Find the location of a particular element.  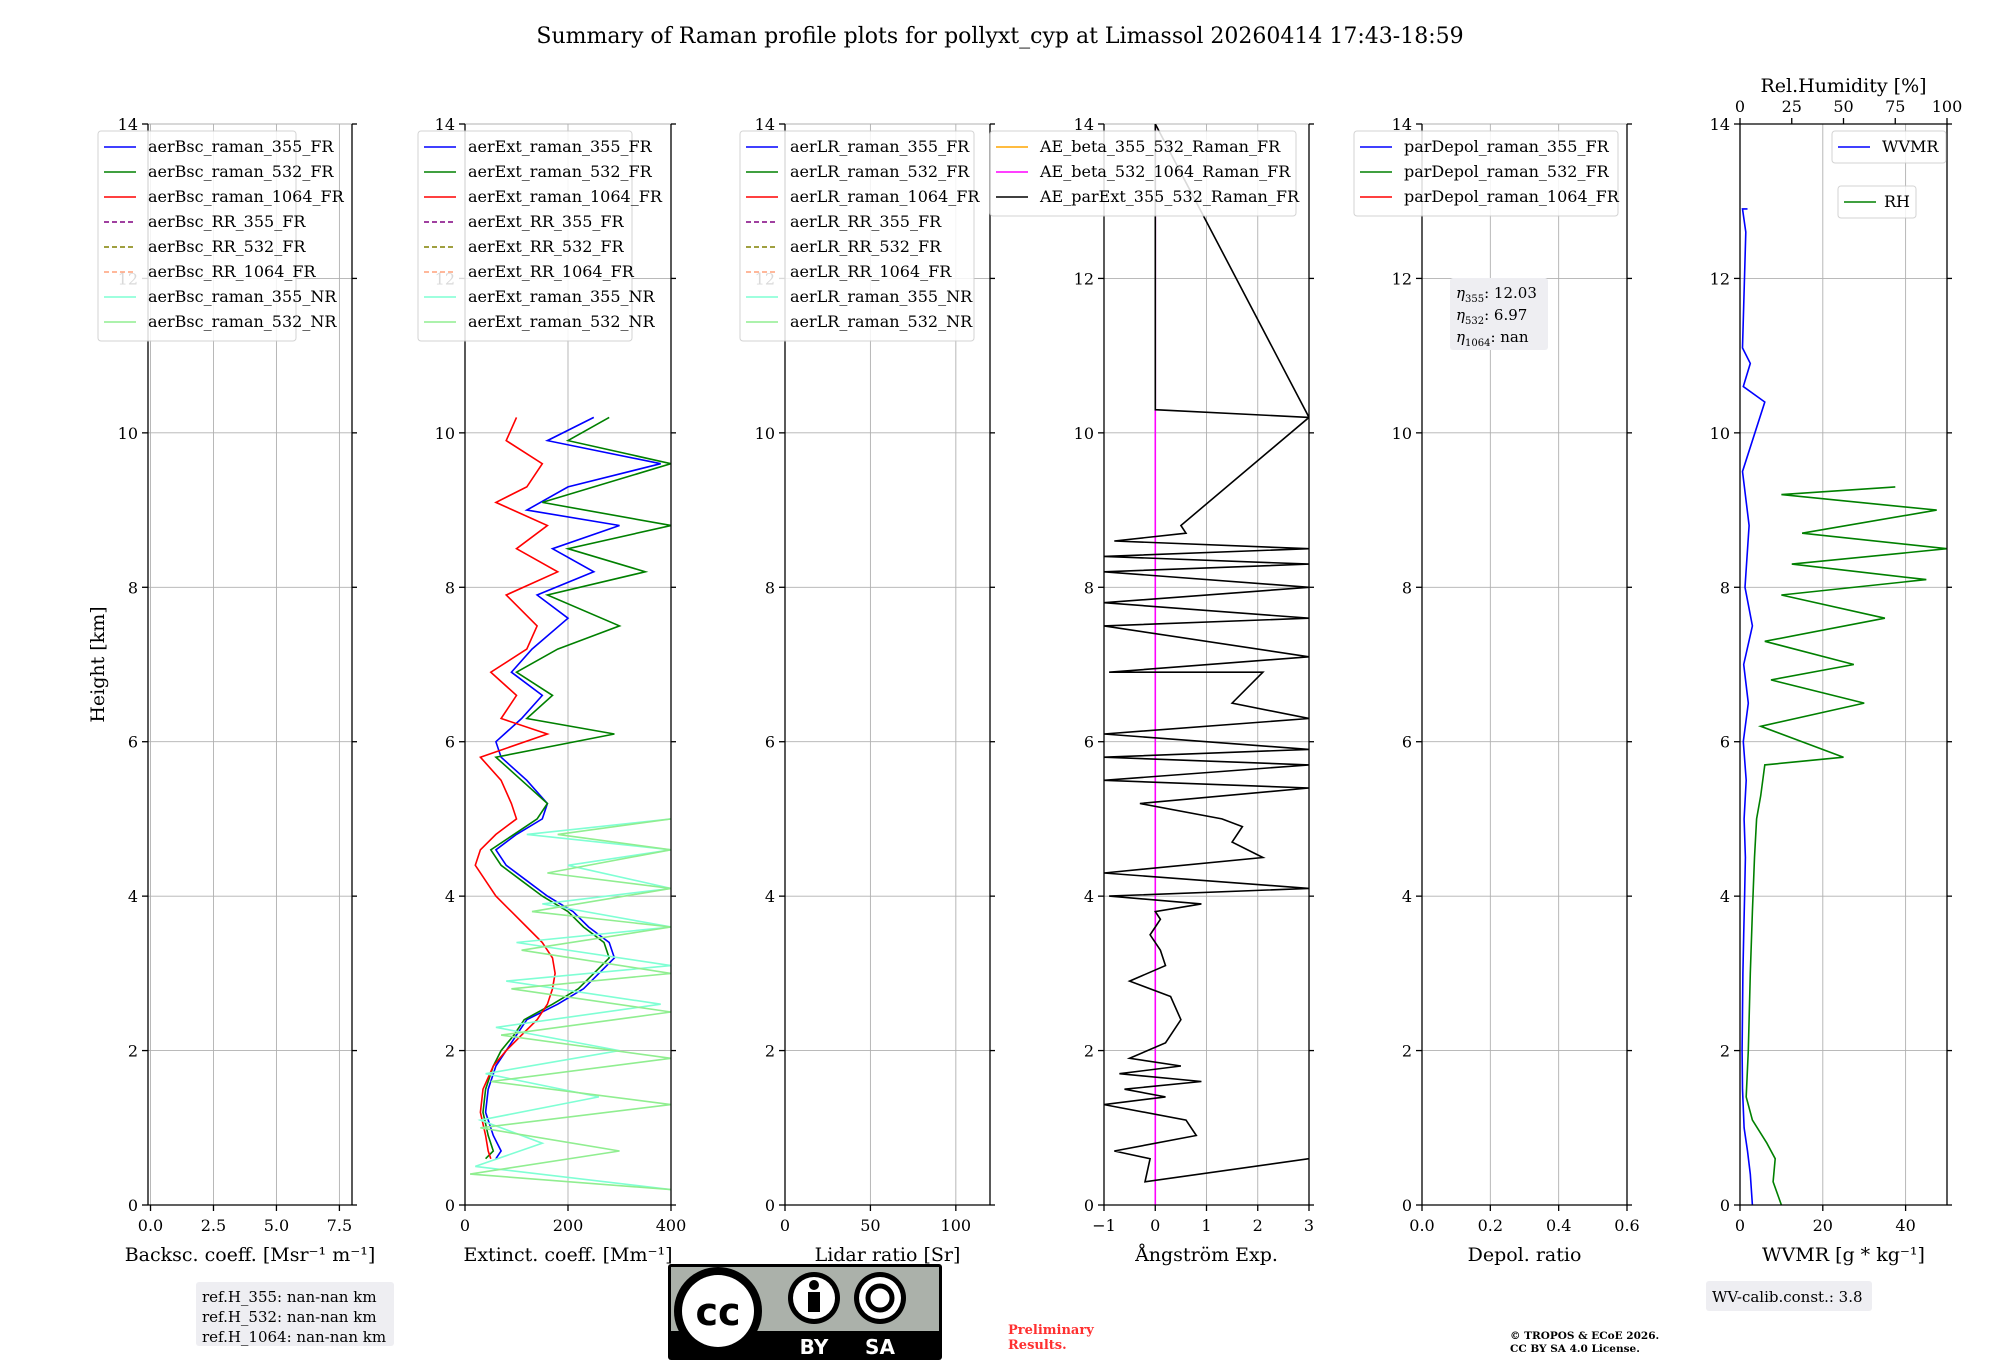

legend-label: parDepol_raman_532_FR is located at coordinates (1507, 171).